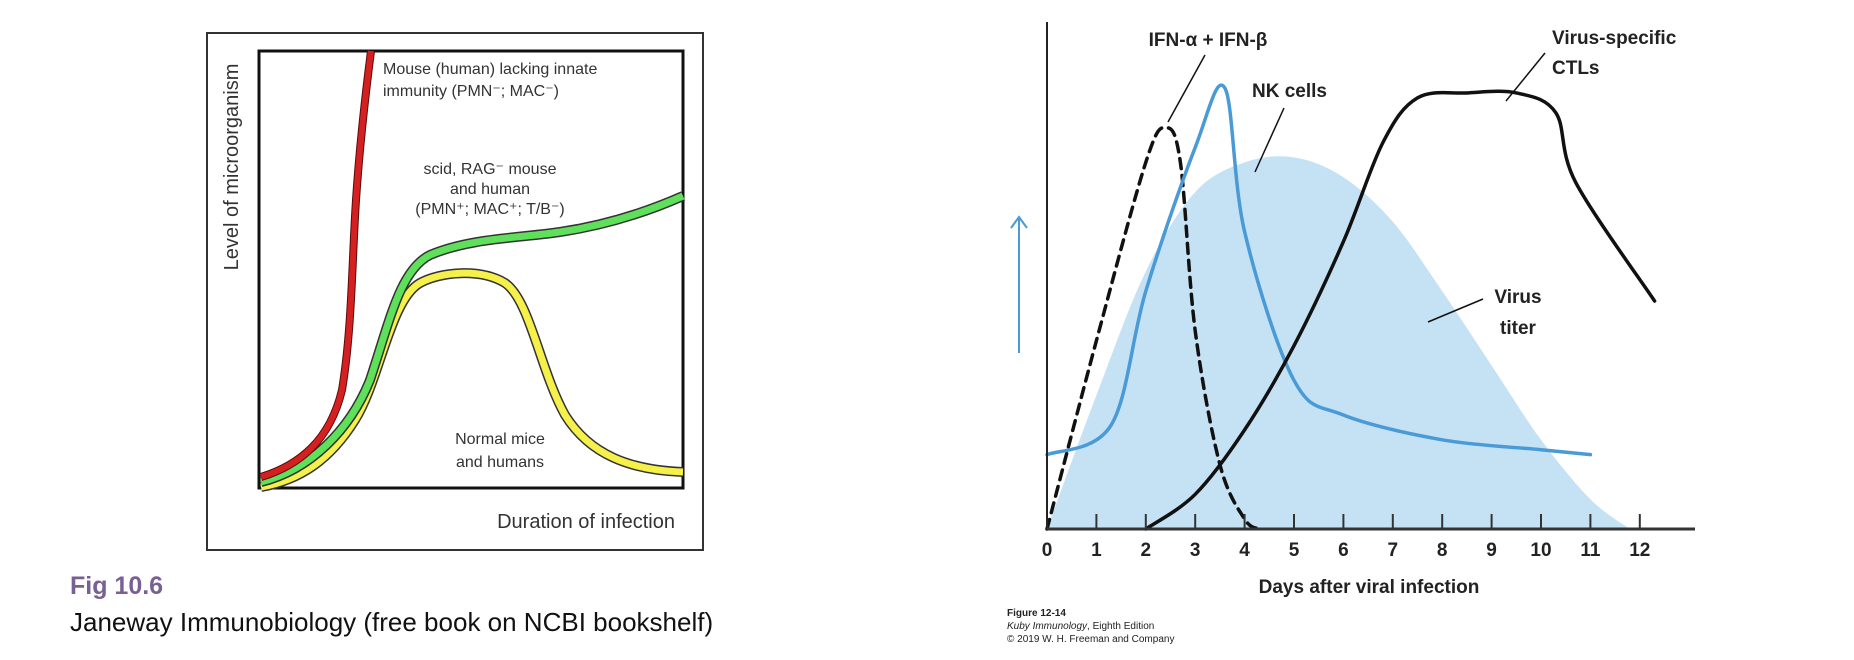 This screenshot has width=1854, height=660. I want to click on label-ctl-line2: CTLs, so click(1576, 68).